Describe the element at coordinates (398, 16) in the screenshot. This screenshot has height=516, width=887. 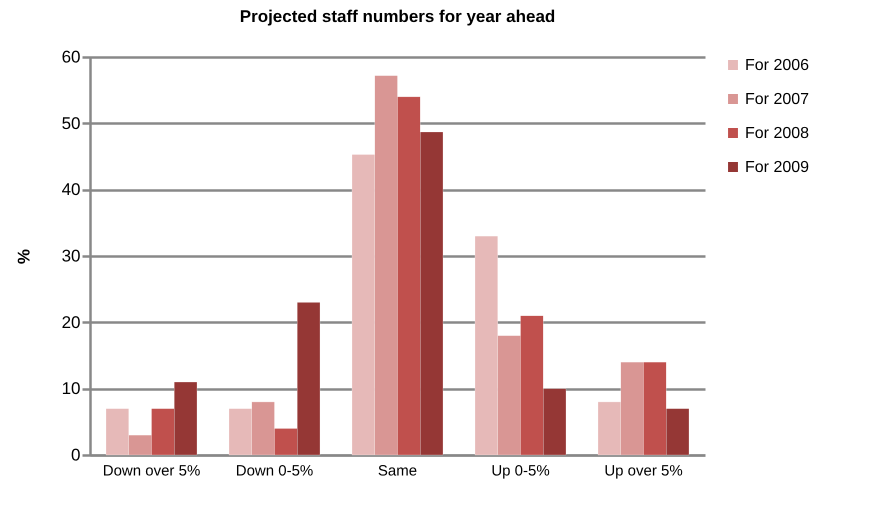
I see `chart-title: Projected staff numbers for year ahead` at that location.